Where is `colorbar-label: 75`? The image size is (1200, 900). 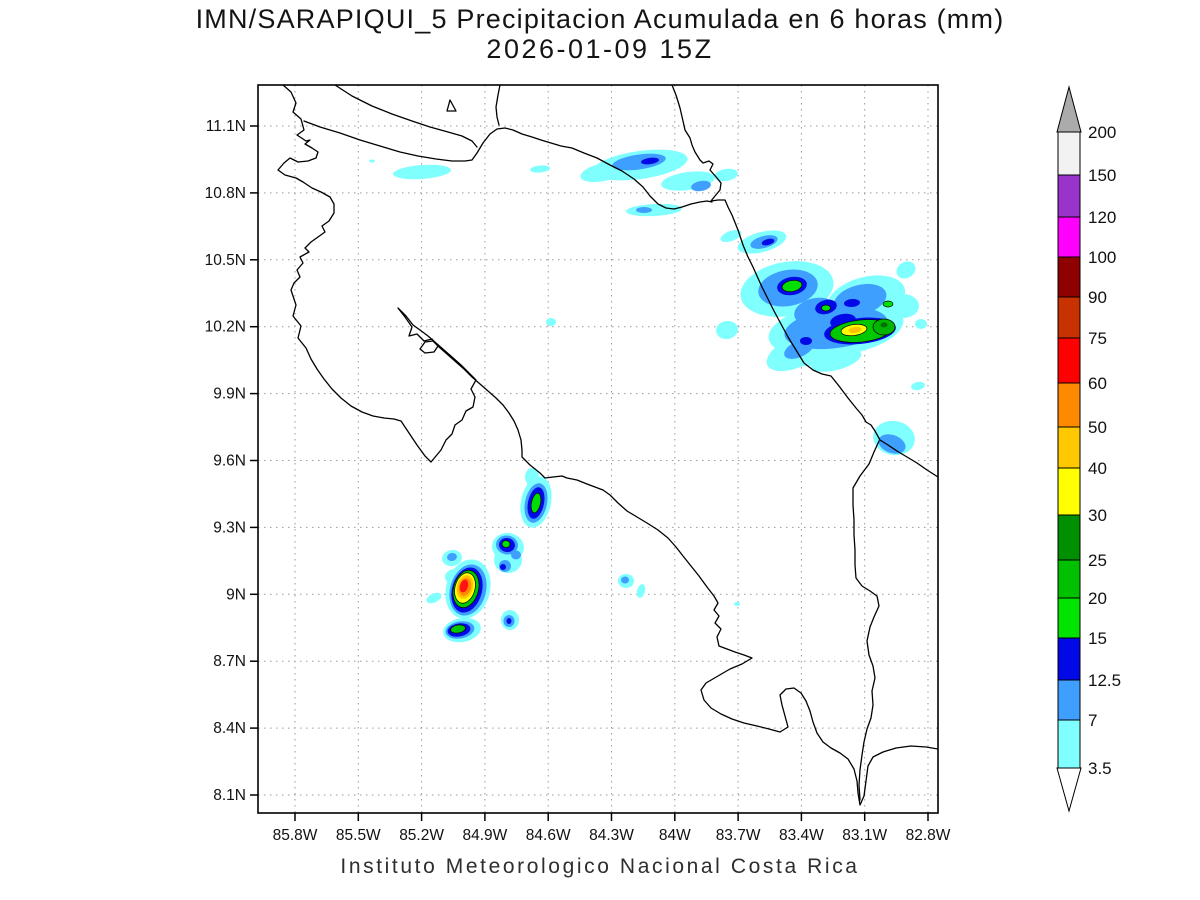
colorbar-label: 75 is located at coordinates (1097, 338).